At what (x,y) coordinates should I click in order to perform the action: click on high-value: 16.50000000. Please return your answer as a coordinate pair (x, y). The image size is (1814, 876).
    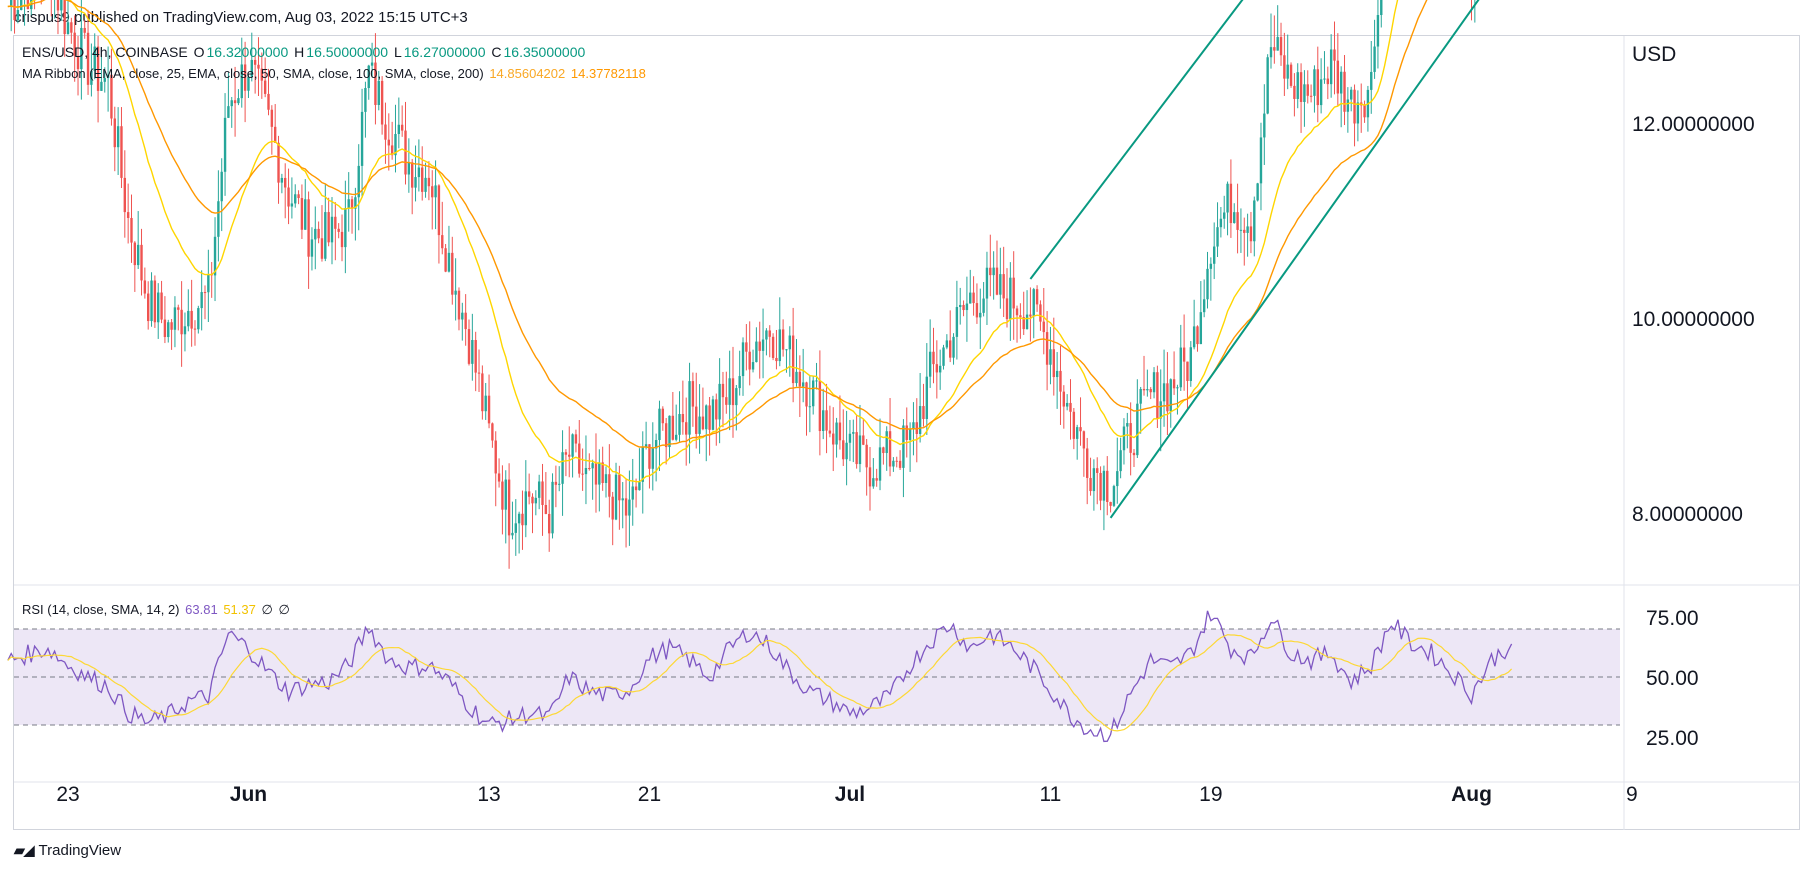
    Looking at the image, I should click on (347, 52).